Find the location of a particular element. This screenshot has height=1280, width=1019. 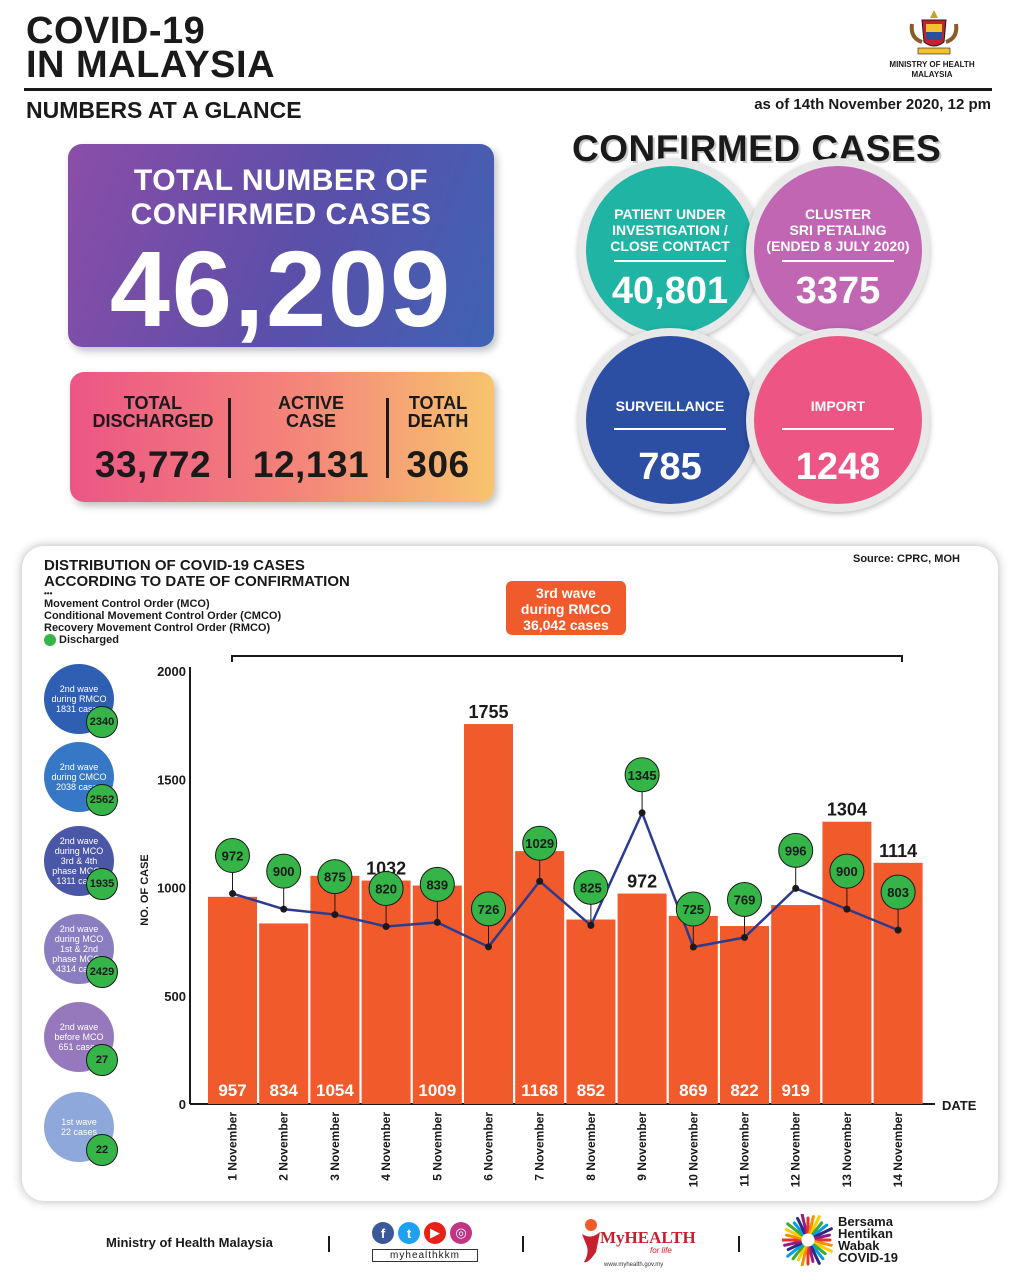

bar-value-label: 1009 is located at coordinates (437, 1090).